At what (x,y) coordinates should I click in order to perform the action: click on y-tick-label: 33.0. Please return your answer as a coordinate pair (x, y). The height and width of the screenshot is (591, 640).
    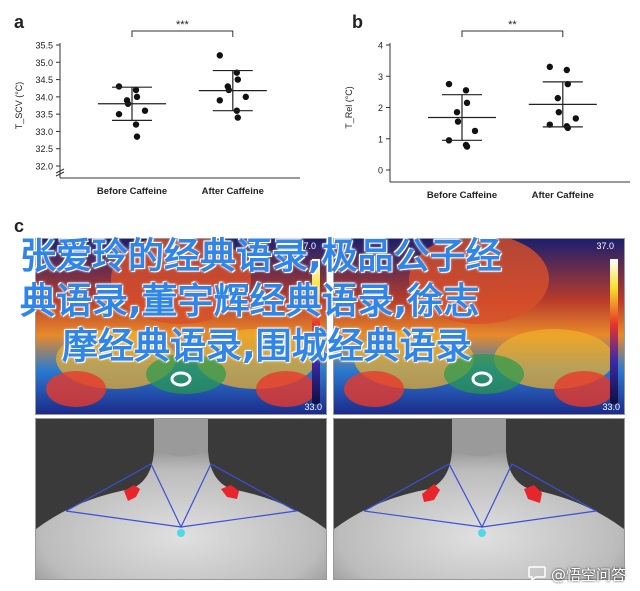
    Looking at the image, I should click on (44, 132).